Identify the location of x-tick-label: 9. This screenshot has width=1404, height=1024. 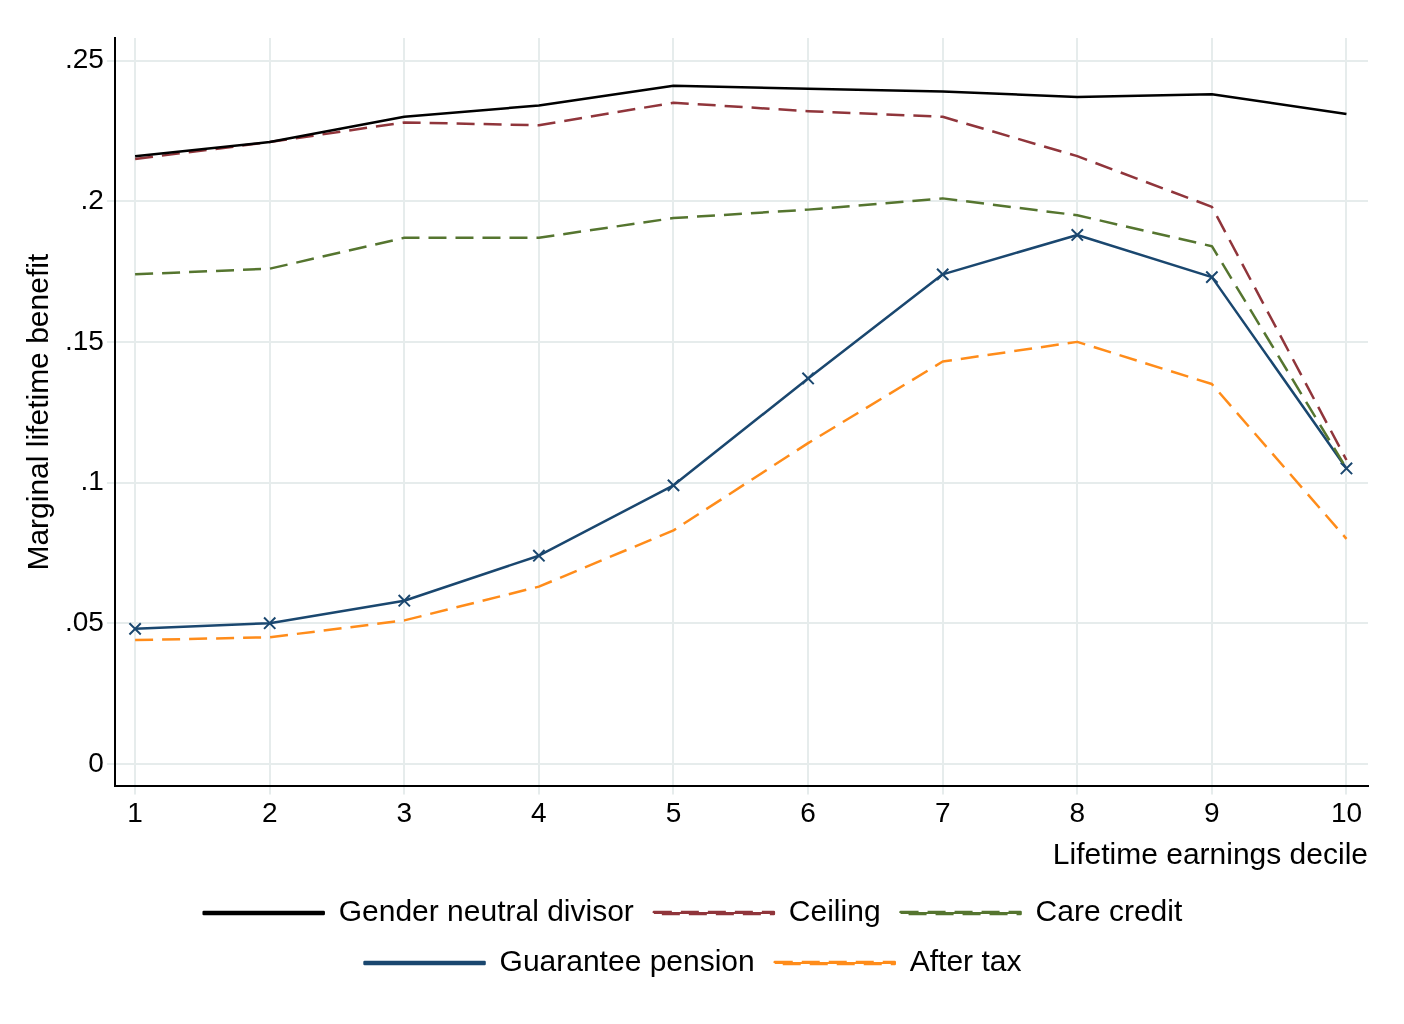
(1212, 812).